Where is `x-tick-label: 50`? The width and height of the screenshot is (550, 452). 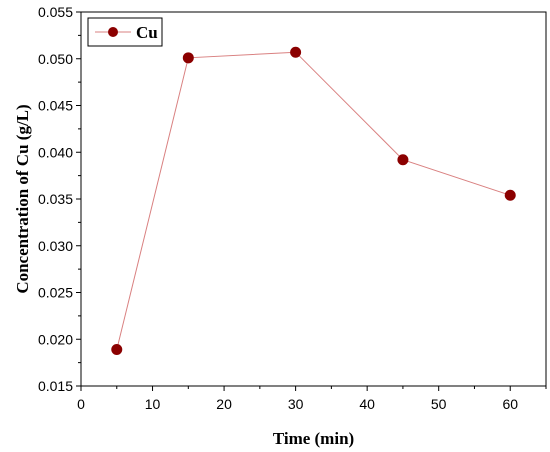 x-tick-label: 50 is located at coordinates (439, 404).